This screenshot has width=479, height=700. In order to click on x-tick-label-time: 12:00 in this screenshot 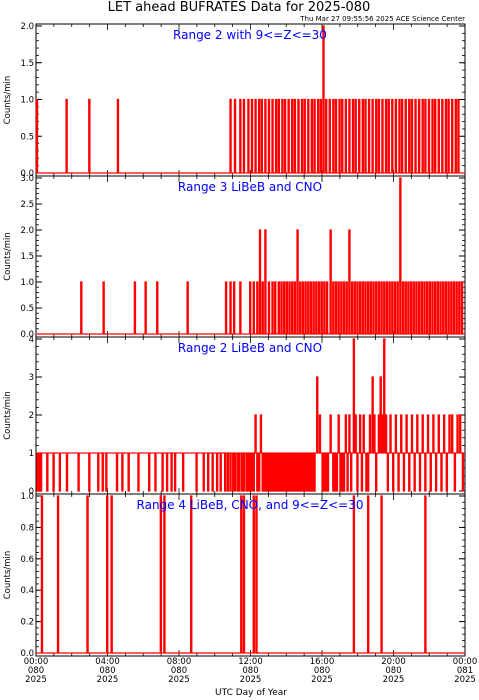, I will do `click(250, 662)`.